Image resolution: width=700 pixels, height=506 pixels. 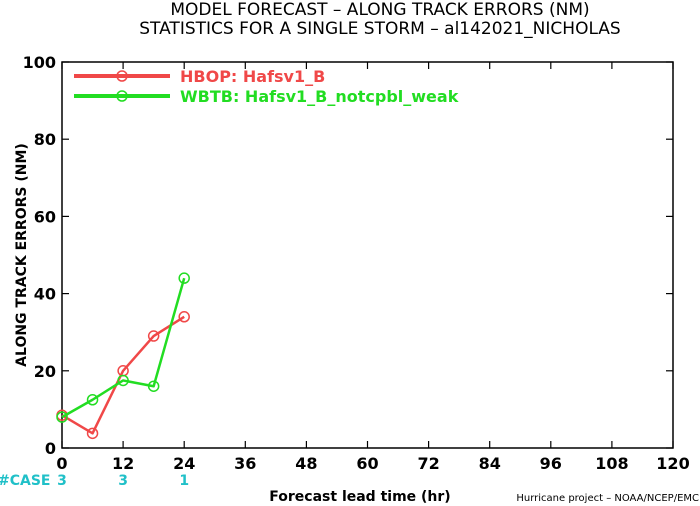 I want to click on y-axis-label: ALONG TRACK ERRORS (NM), so click(x=22, y=255).